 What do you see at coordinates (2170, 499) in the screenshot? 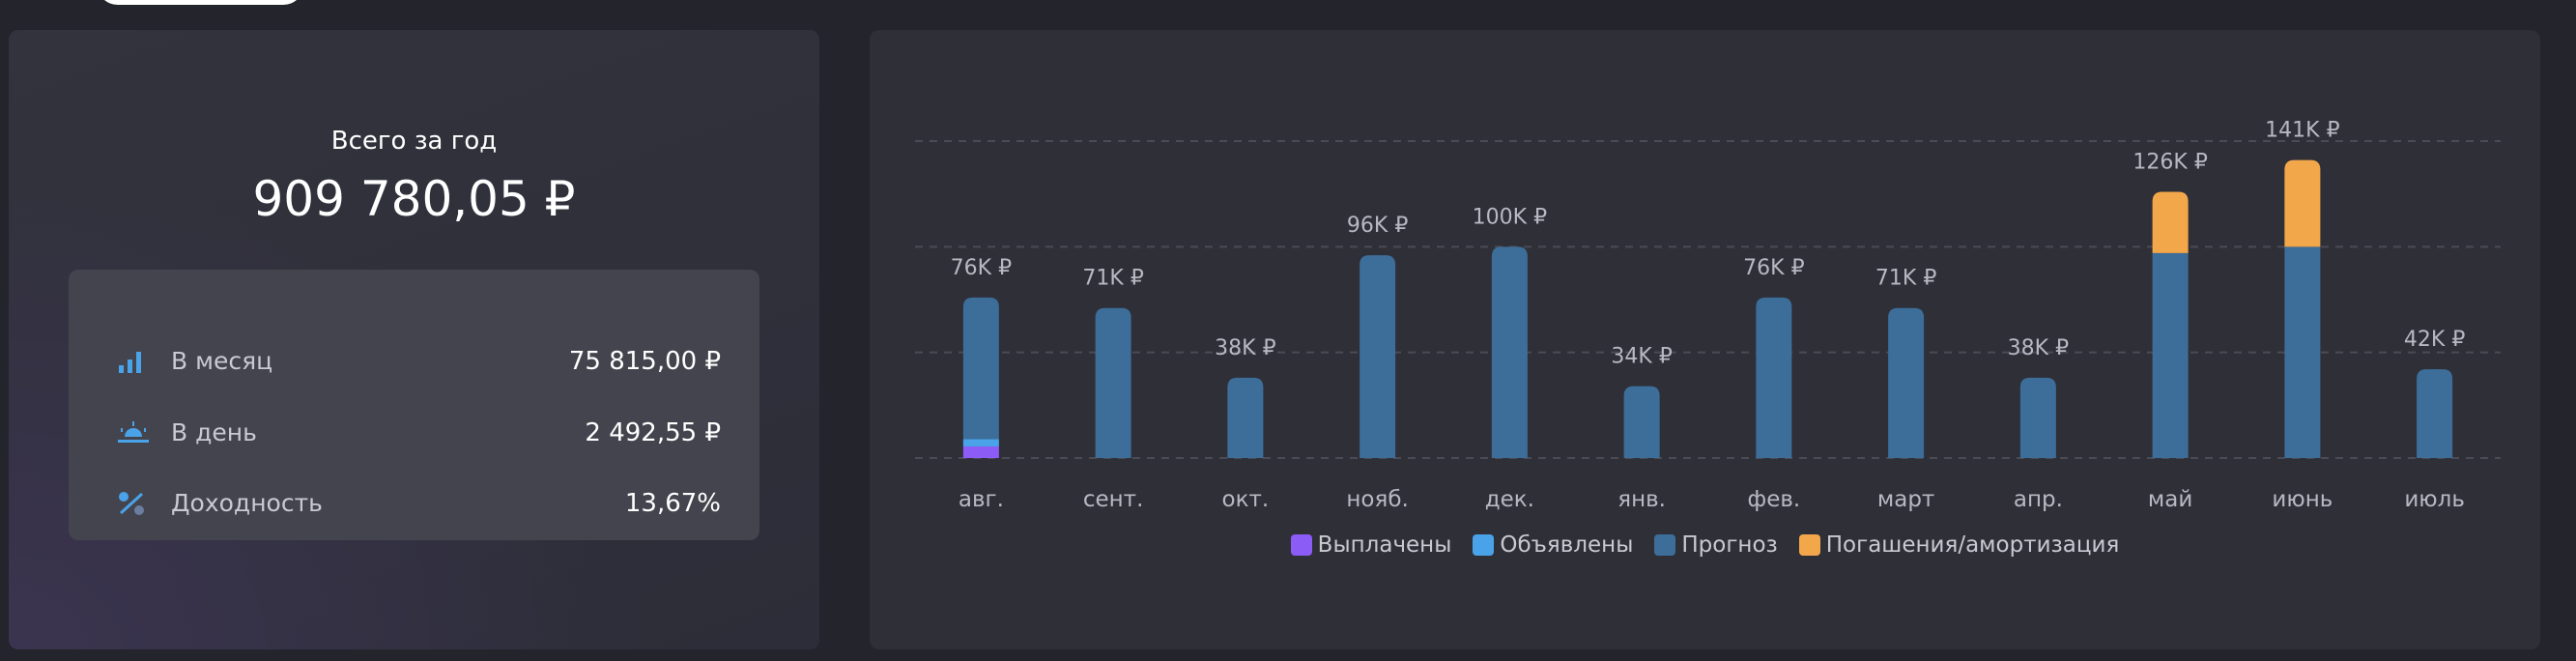
I see `x-tick-label: май` at bounding box center [2170, 499].